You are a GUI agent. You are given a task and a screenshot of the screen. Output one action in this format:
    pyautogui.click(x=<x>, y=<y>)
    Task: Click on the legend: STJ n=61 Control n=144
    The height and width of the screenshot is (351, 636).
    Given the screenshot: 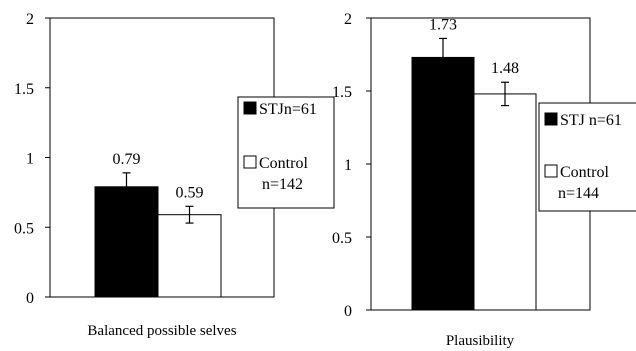 What is the action you would take?
    pyautogui.click(x=587, y=157)
    